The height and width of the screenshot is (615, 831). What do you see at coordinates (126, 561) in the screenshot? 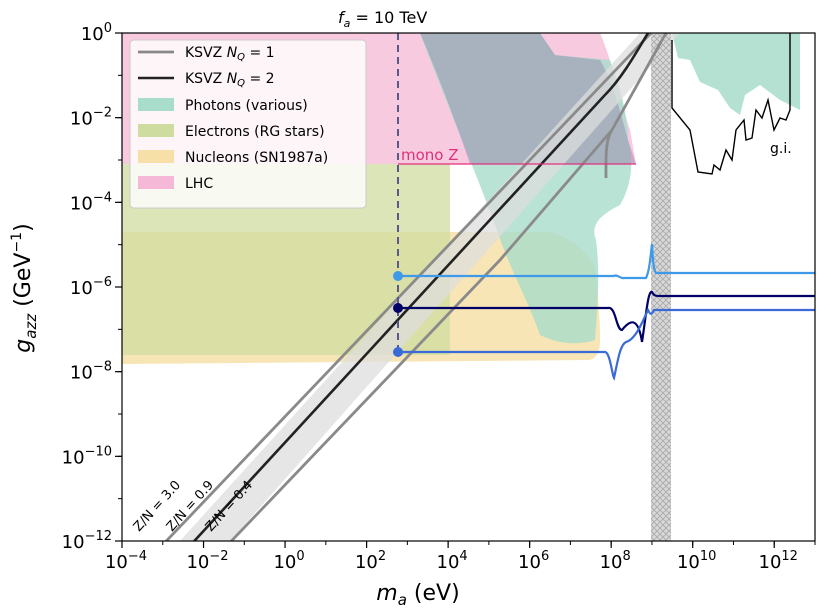
I see `x-tick-label: 10⁻⁴` at bounding box center [126, 561].